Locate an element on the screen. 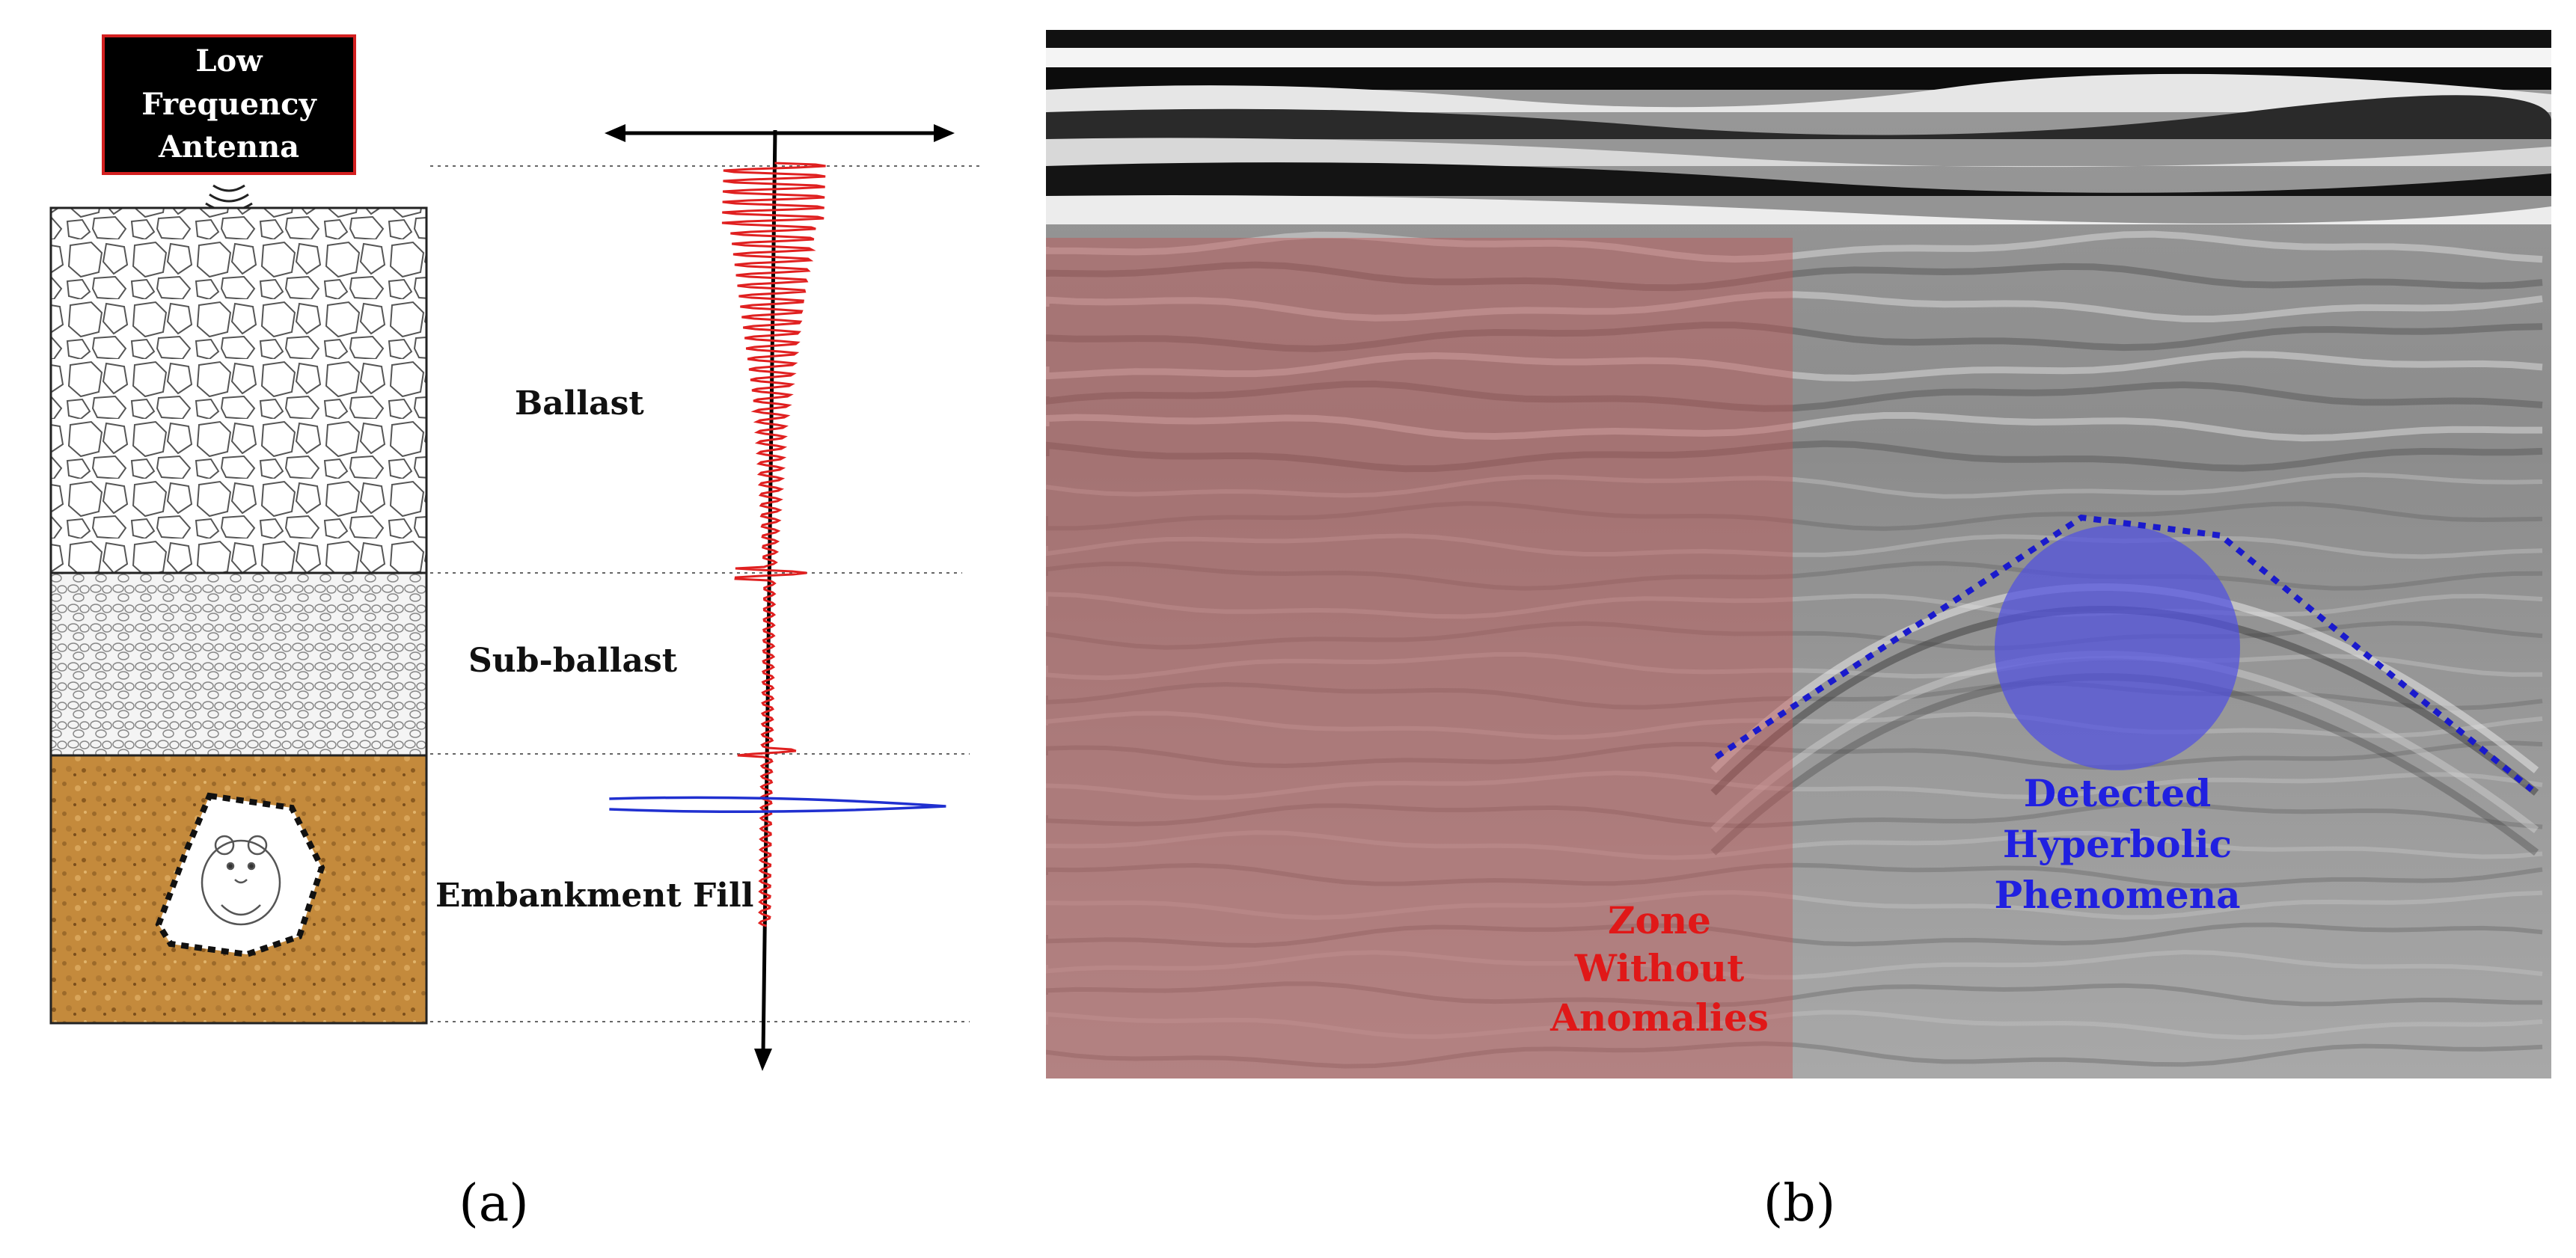  antenna-label-line3: Antenna is located at coordinates (228, 147).